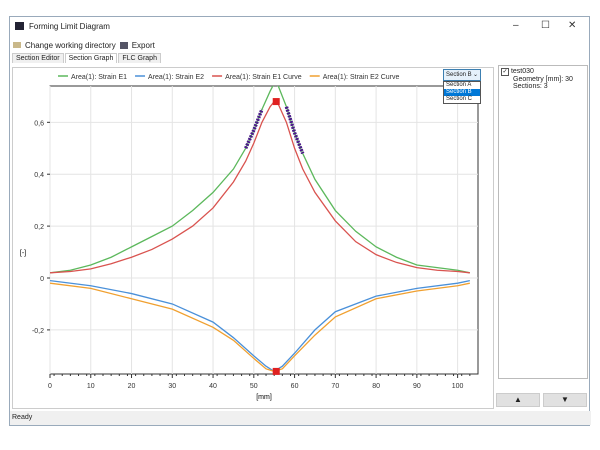 This screenshot has height=450, width=600. What do you see at coordinates (91, 386) in the screenshot?
I see `x-tick-label: 10` at bounding box center [91, 386].